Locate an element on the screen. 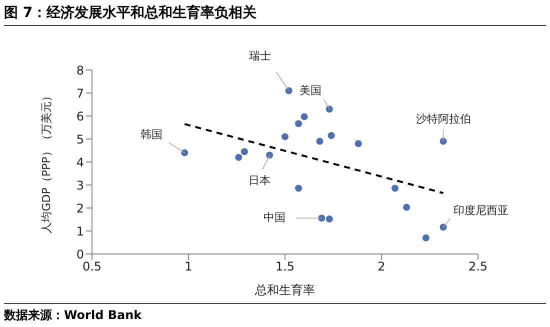 The image size is (550, 327). y-tick-label: 0 is located at coordinates (80, 254).